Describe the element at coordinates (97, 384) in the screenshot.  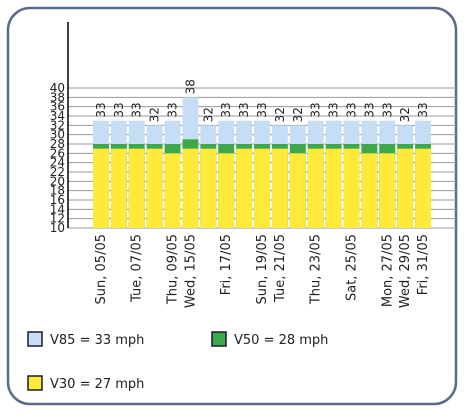
I see `legend-label: V30 = 27 mph` at that location.